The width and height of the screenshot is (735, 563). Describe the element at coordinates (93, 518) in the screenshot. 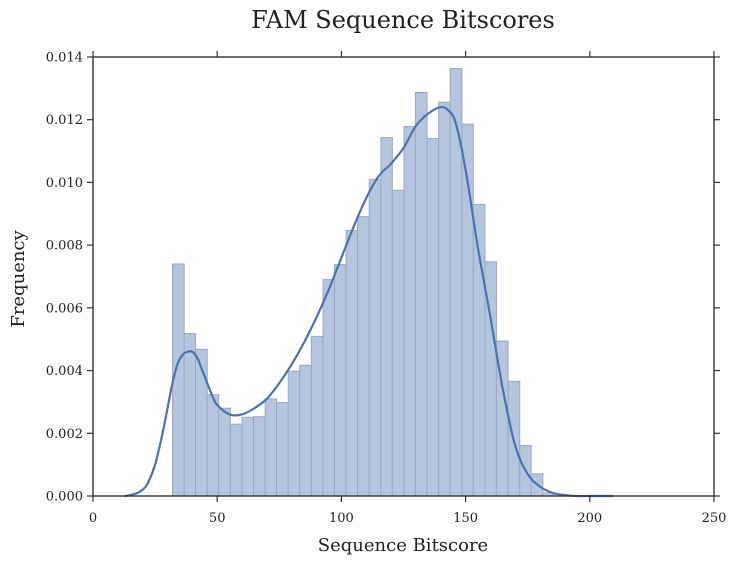

I see `x-tick-label-0: 0` at that location.